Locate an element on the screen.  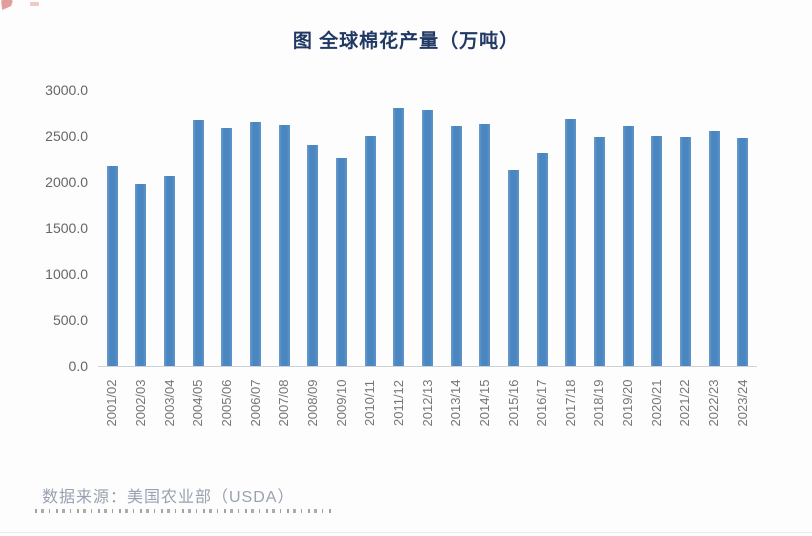
x-tick-label: 2018/19 is located at coordinates (599, 403).